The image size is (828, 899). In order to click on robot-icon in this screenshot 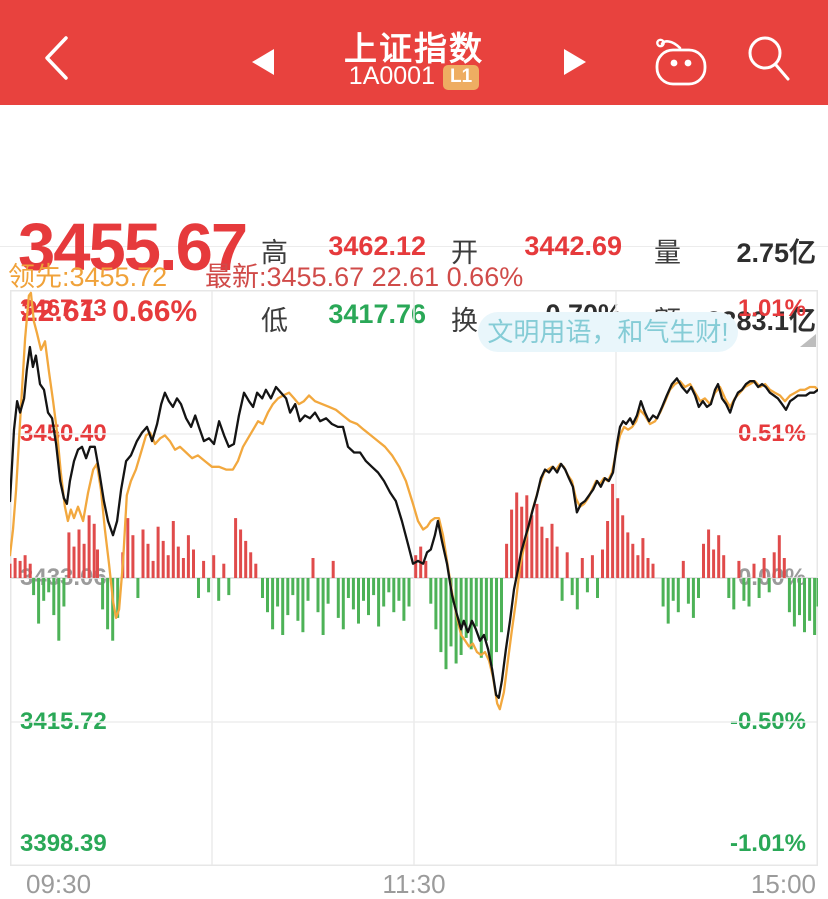, I will do `click(681, 62)`.